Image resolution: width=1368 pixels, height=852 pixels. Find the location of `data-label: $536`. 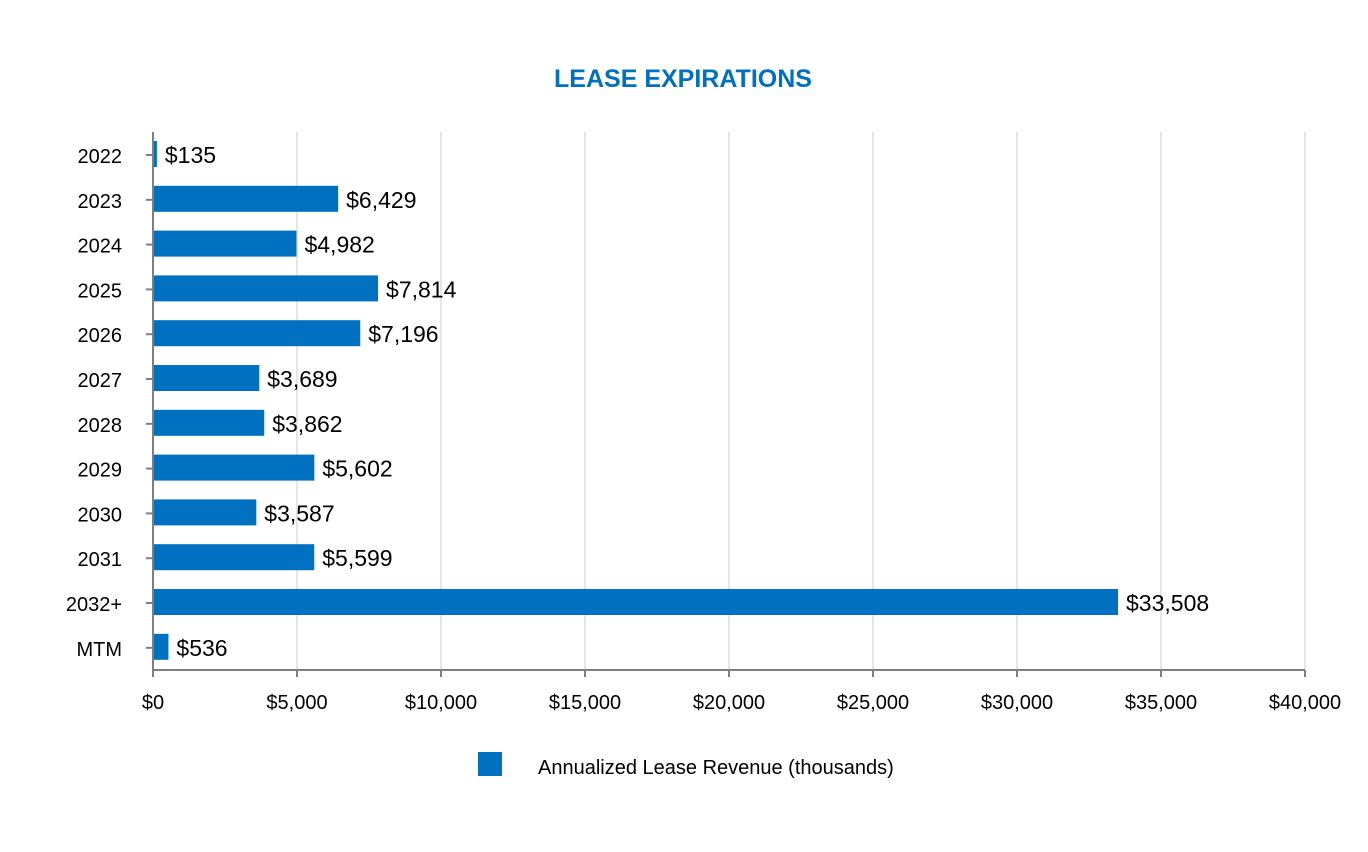

data-label: $536 is located at coordinates (201, 648).